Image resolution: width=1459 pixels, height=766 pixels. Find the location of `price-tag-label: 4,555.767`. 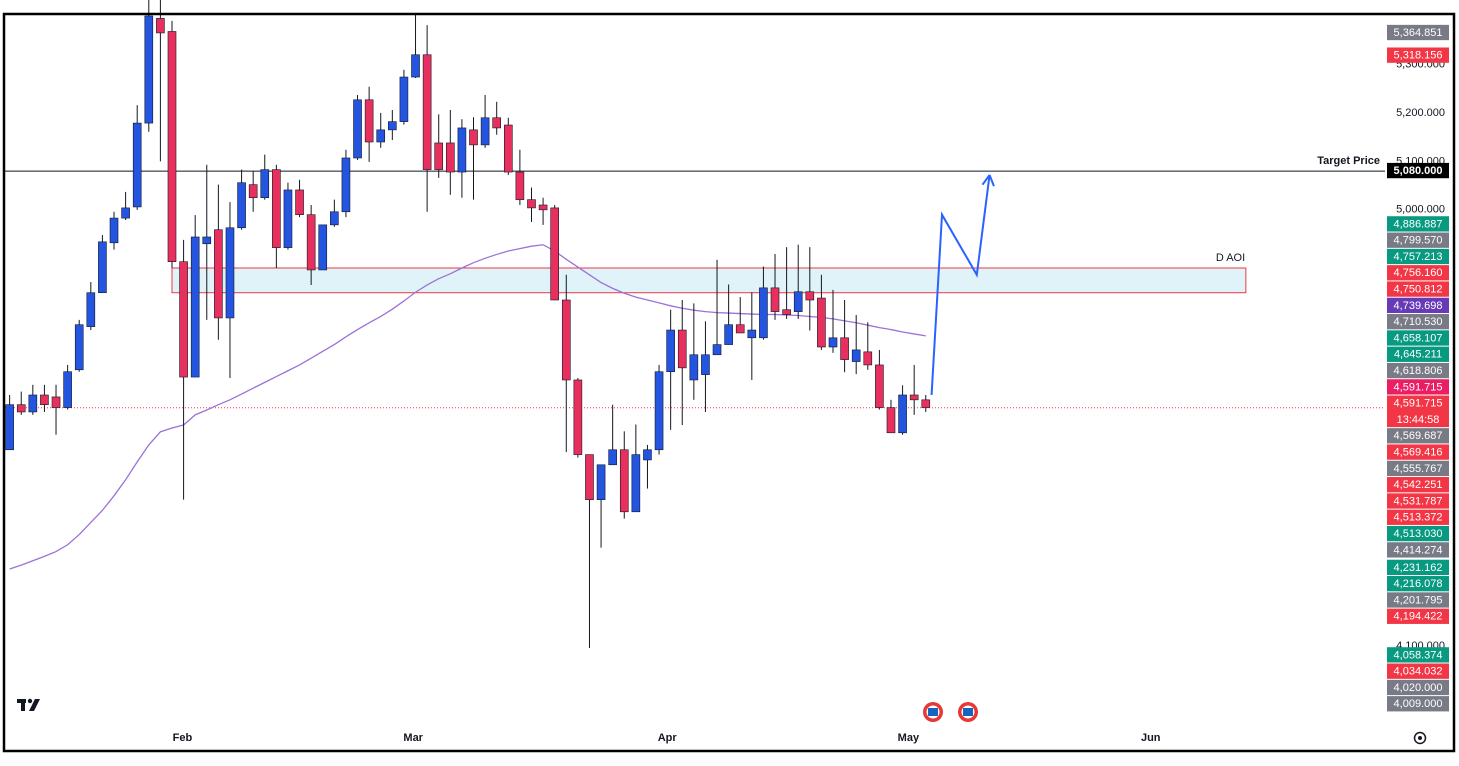

price-tag-label: 4,555.767 is located at coordinates (1418, 469).